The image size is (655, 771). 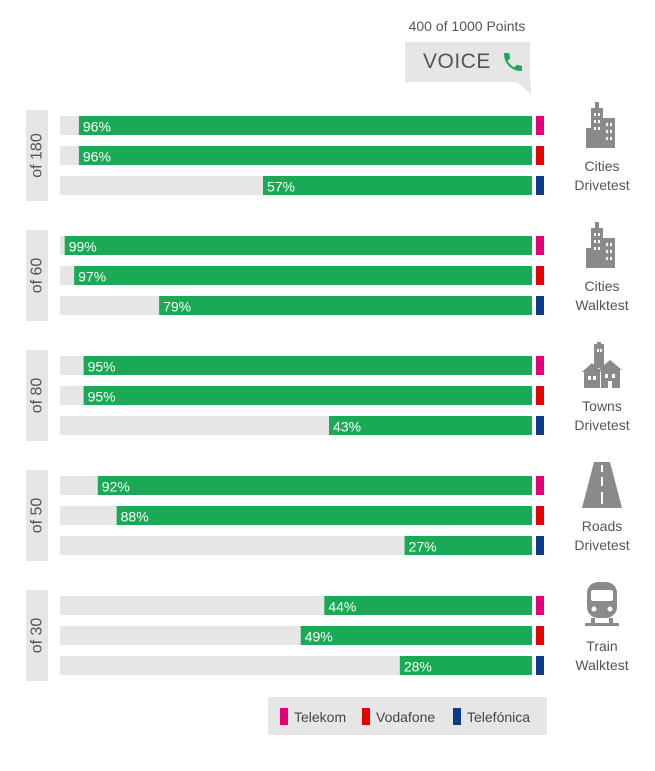 What do you see at coordinates (467, 26) in the screenshot?
I see `header-subtitle: 400 of 1000 Points` at bounding box center [467, 26].